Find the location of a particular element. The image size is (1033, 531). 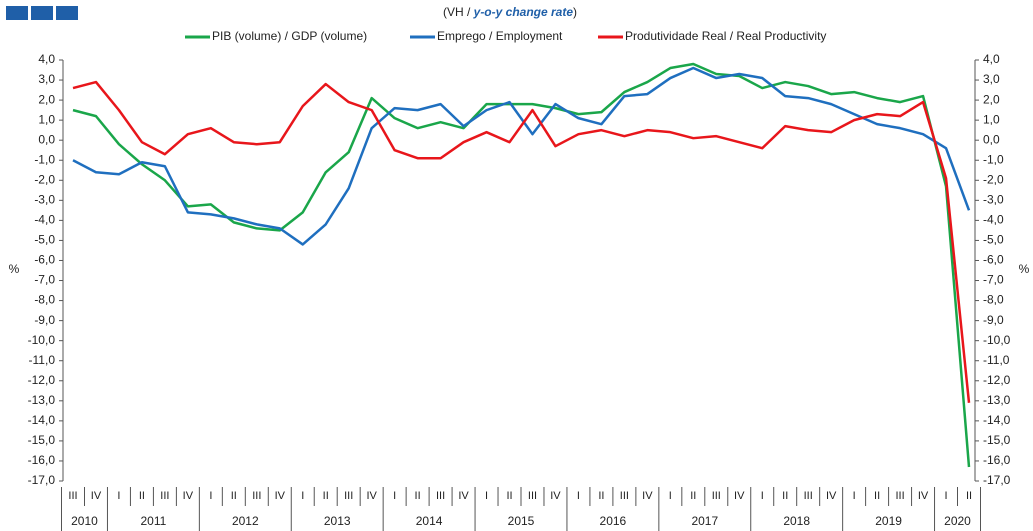

x-group-label: 2017 is located at coordinates (704, 521).